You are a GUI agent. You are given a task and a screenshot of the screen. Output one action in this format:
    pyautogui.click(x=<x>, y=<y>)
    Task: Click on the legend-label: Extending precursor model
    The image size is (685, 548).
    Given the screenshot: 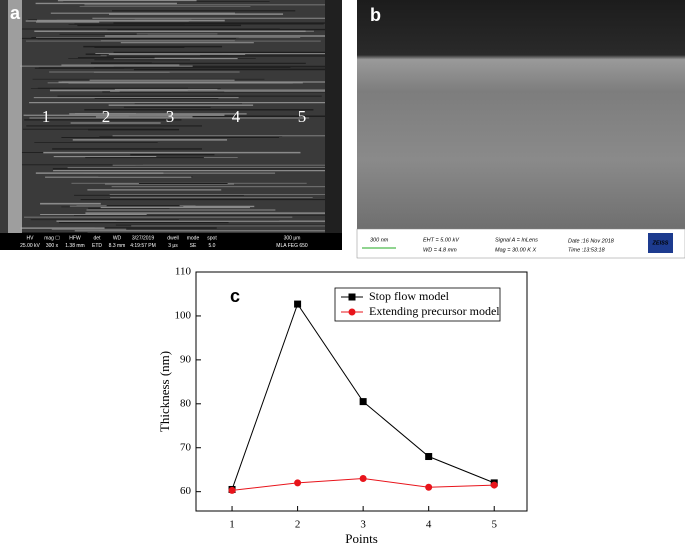 What is the action you would take?
    pyautogui.click(x=434, y=311)
    